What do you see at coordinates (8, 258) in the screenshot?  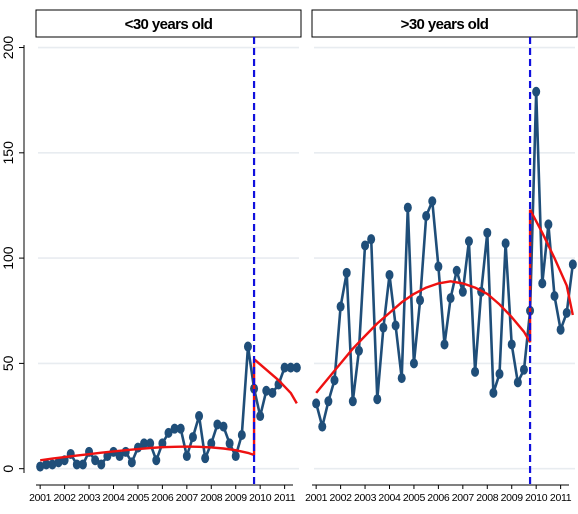 I see `y-tick-label: 100` at bounding box center [8, 258].